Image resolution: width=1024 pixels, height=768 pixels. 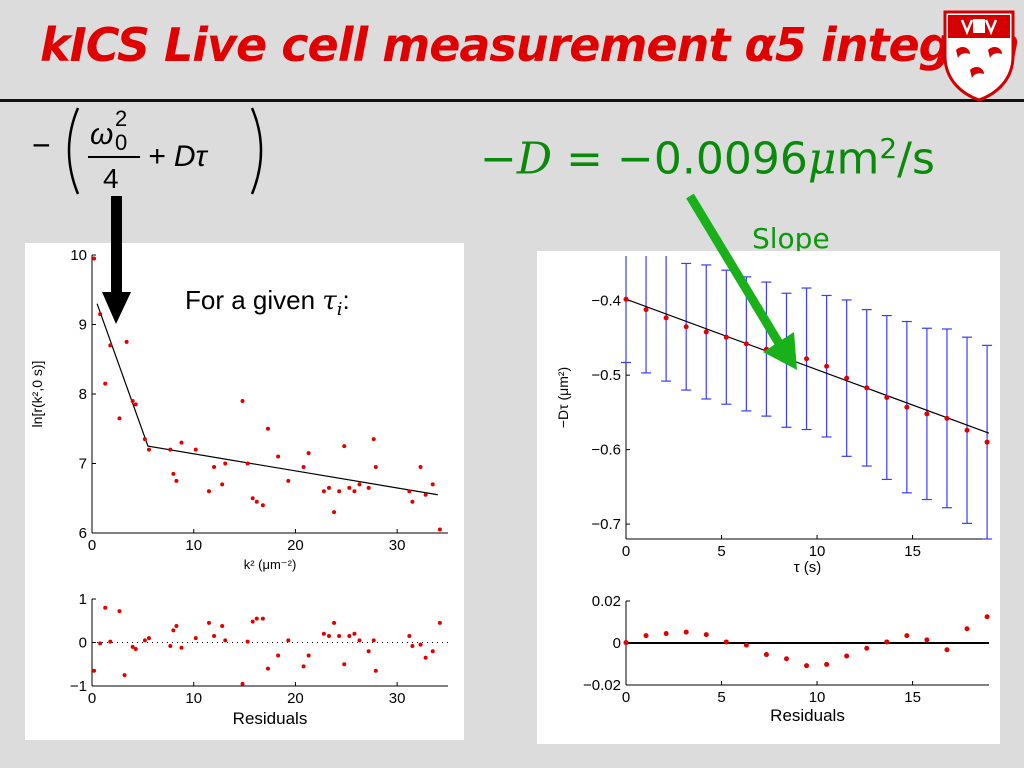 What do you see at coordinates (111, 178) in the screenshot?
I see `formula-denominator: 4` at bounding box center [111, 178].